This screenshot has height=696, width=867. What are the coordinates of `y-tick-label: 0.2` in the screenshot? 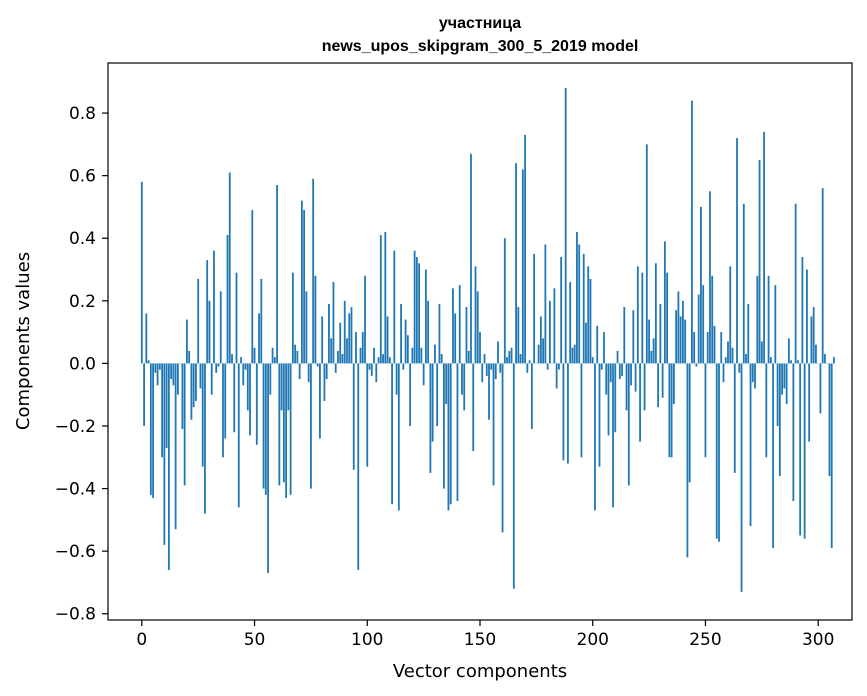 It's located at (82, 302).